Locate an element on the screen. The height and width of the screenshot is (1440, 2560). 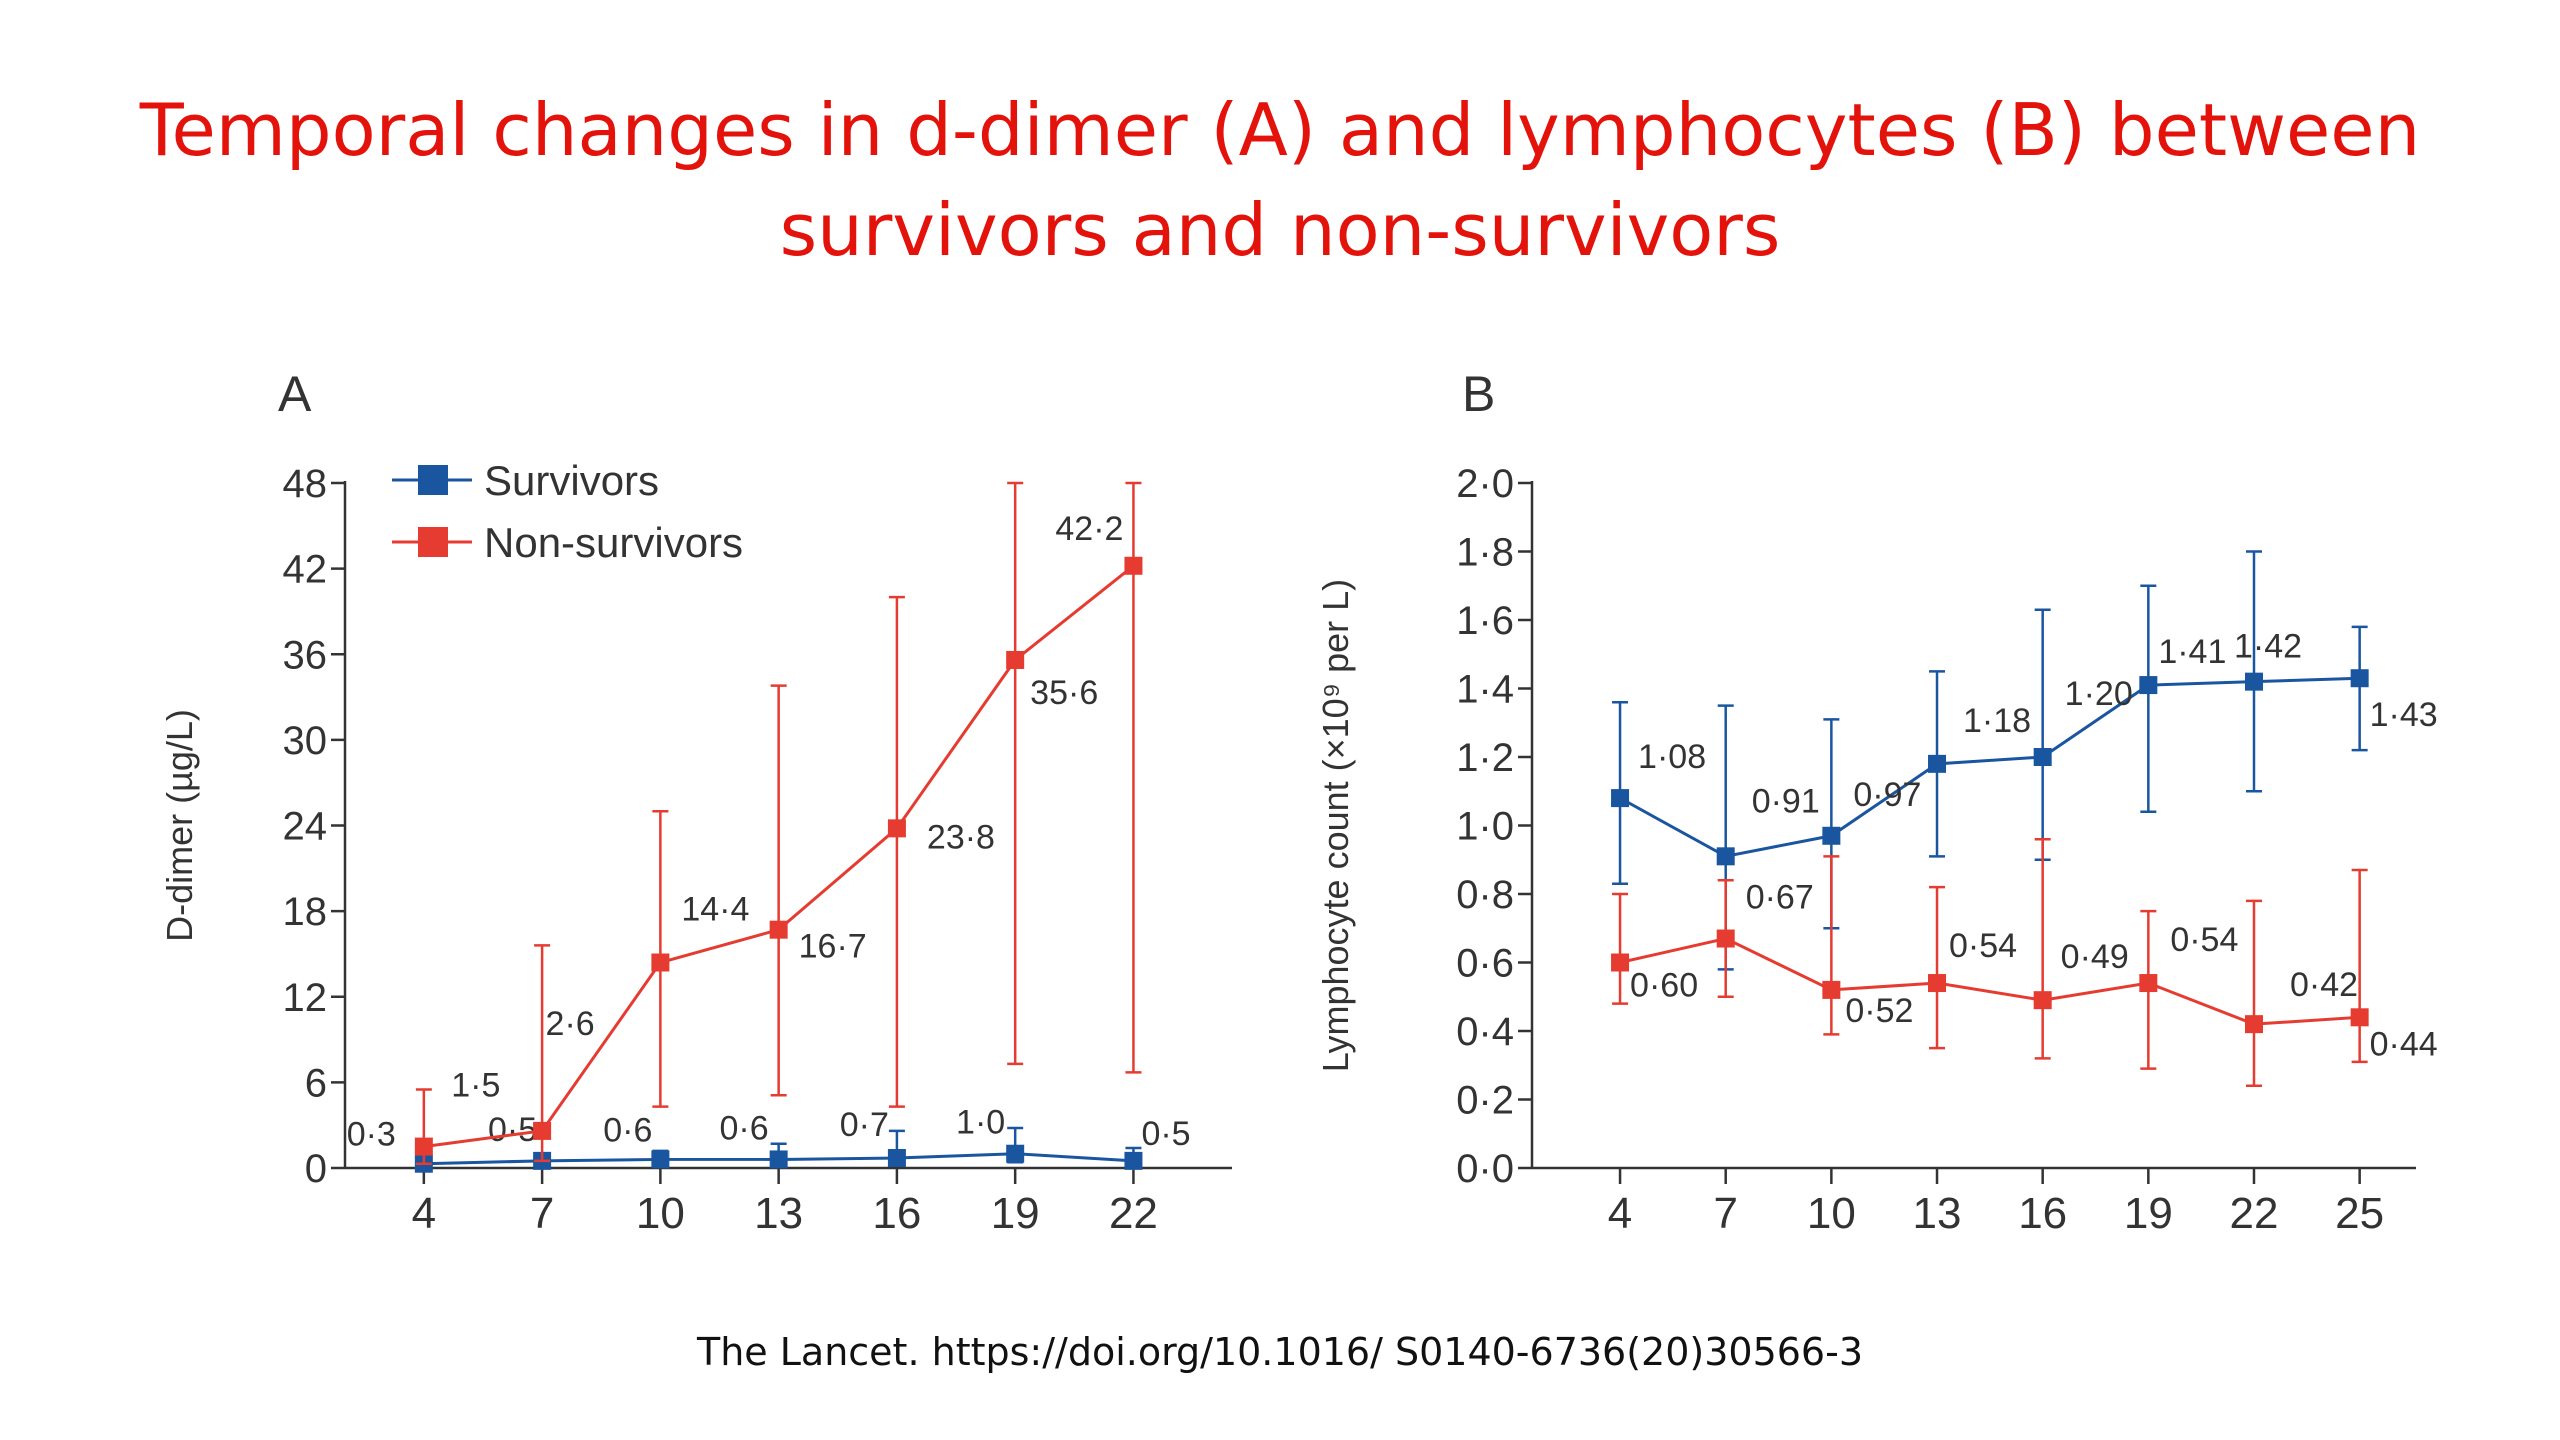
y-tick-label: 0 is located at coordinates (316, 1169).